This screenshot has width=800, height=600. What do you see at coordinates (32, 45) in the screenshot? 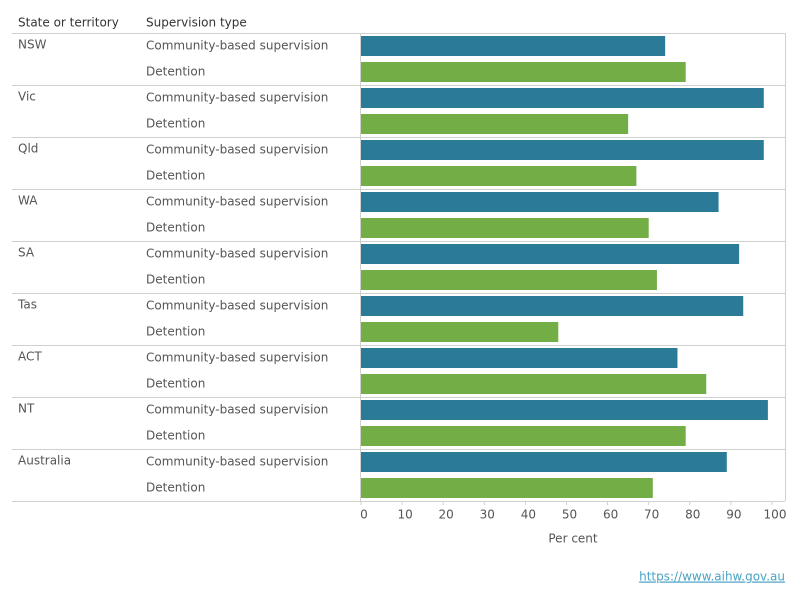
I see `category-label: NSW` at bounding box center [32, 45].